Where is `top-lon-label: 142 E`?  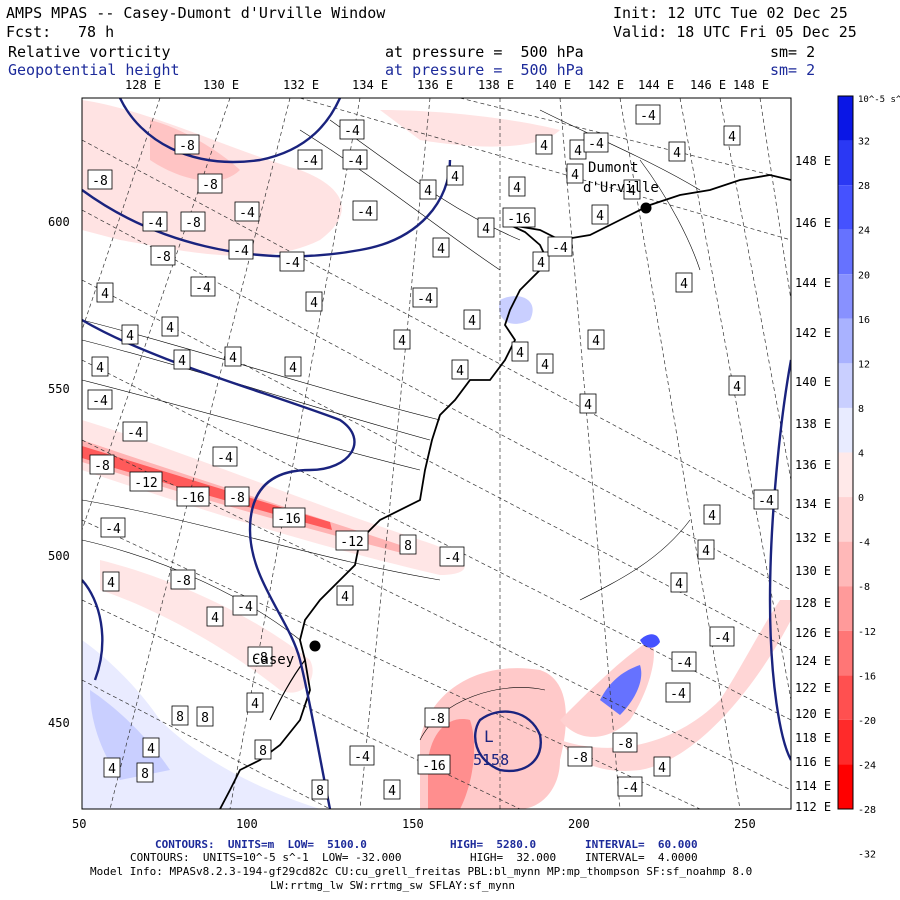 top-lon-label: 142 E is located at coordinates (606, 85).